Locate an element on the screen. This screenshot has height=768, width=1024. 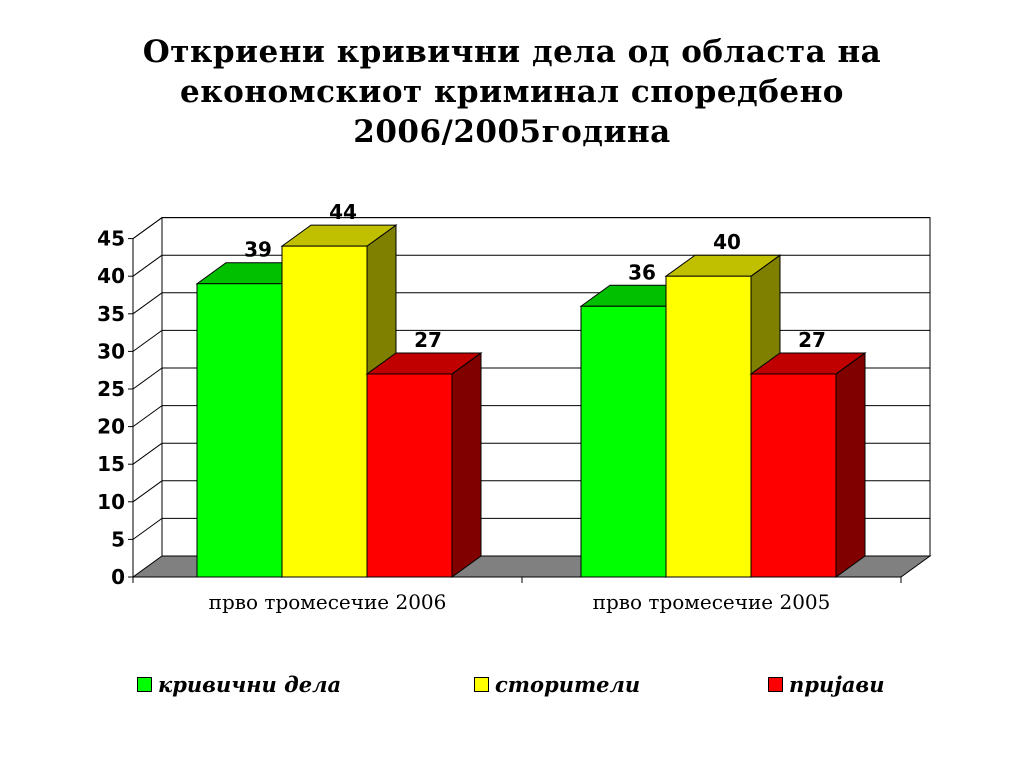
y-tick-label: 30 is located at coordinates (111, 351).